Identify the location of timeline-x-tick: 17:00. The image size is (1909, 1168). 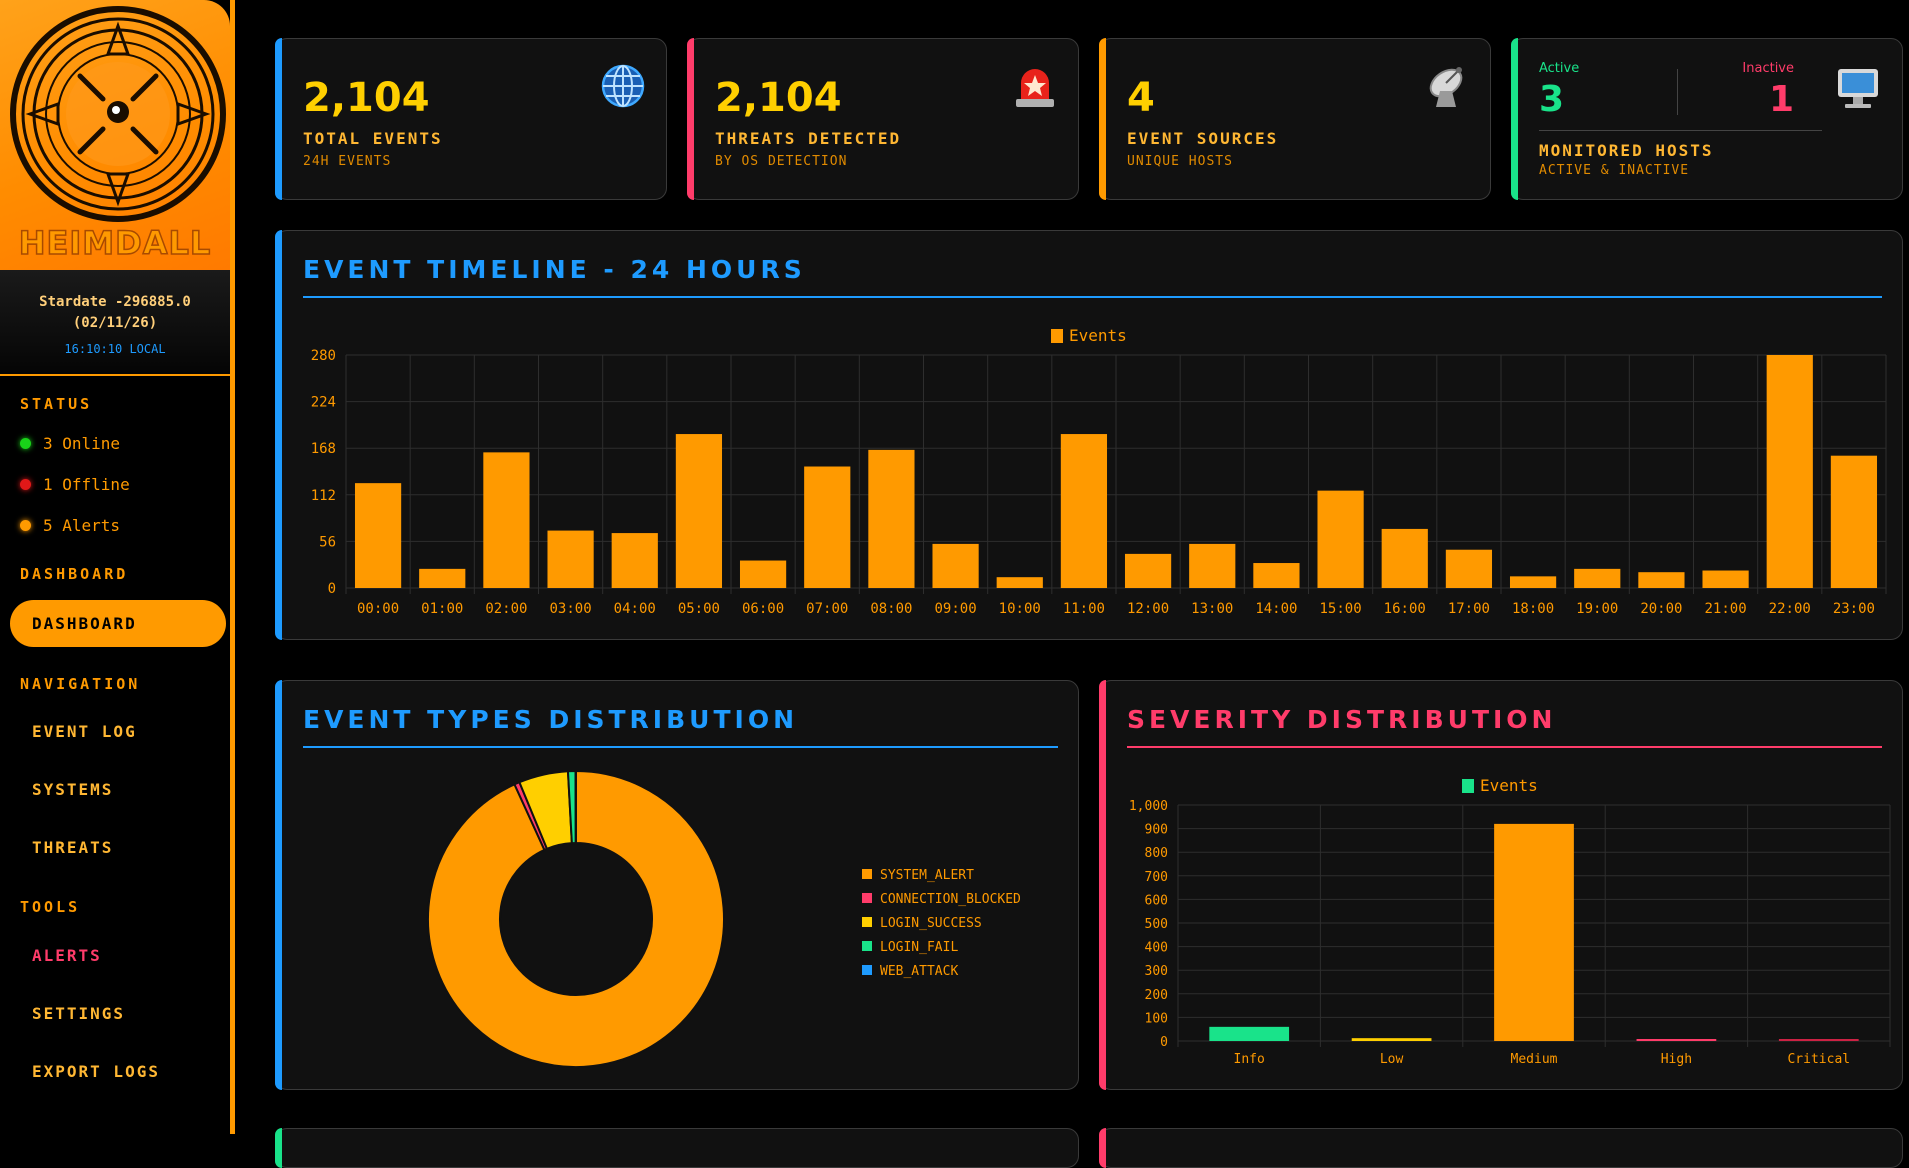
(1469, 609).